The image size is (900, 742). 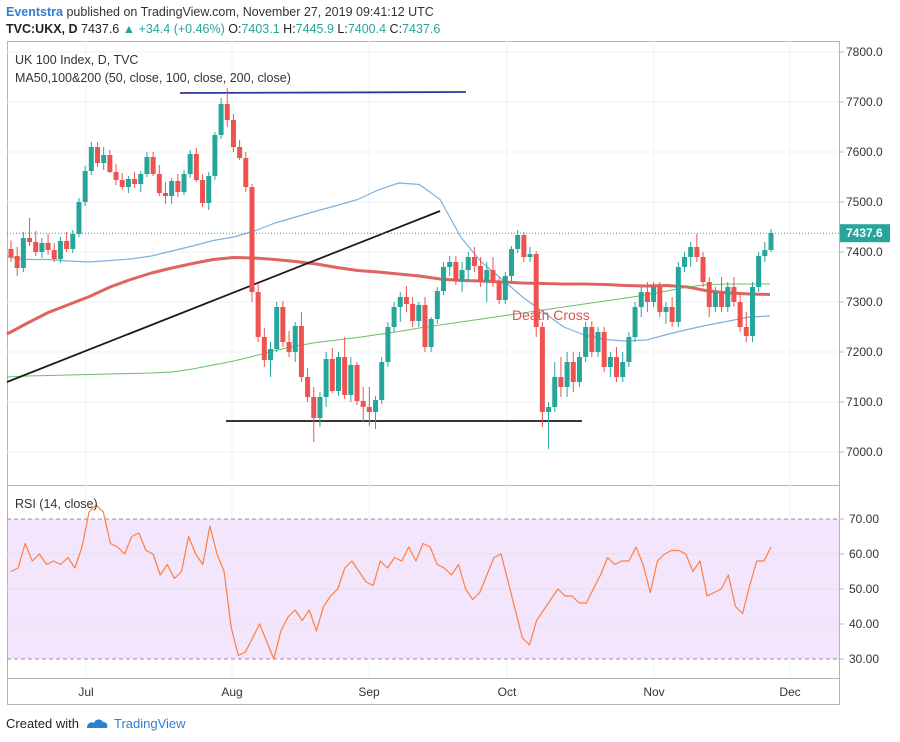 What do you see at coordinates (96, 723) in the screenshot?
I see `tradingview-logo-icon` at bounding box center [96, 723].